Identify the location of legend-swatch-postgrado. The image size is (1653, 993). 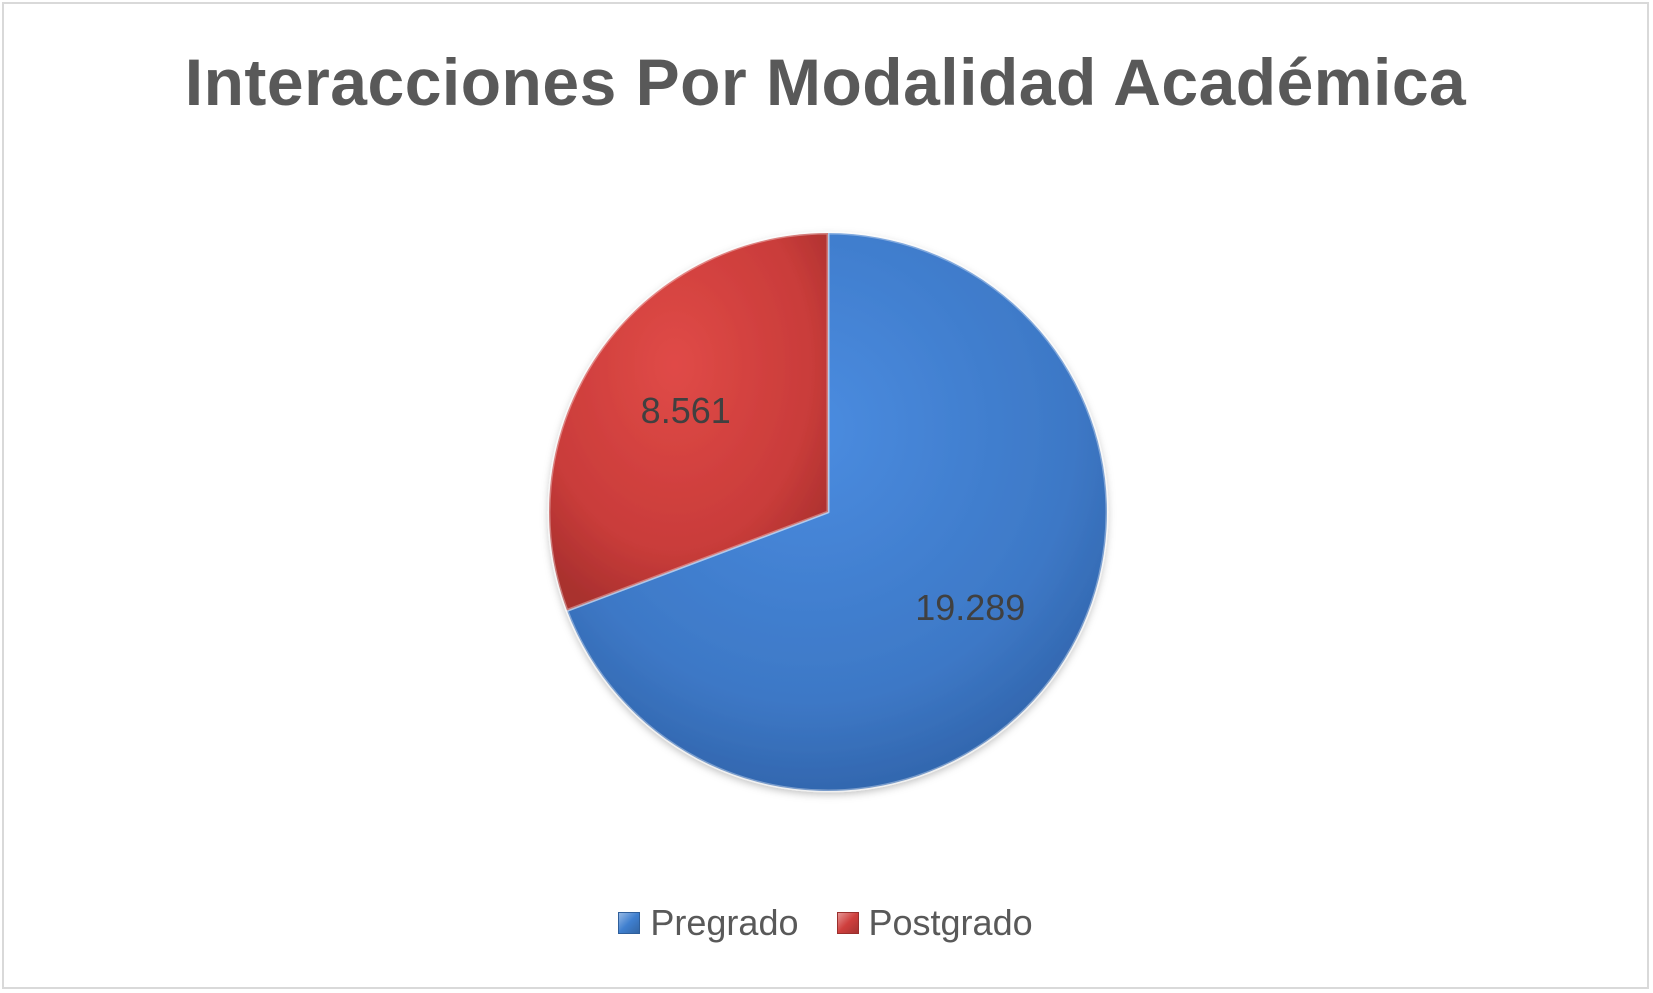
(847, 923).